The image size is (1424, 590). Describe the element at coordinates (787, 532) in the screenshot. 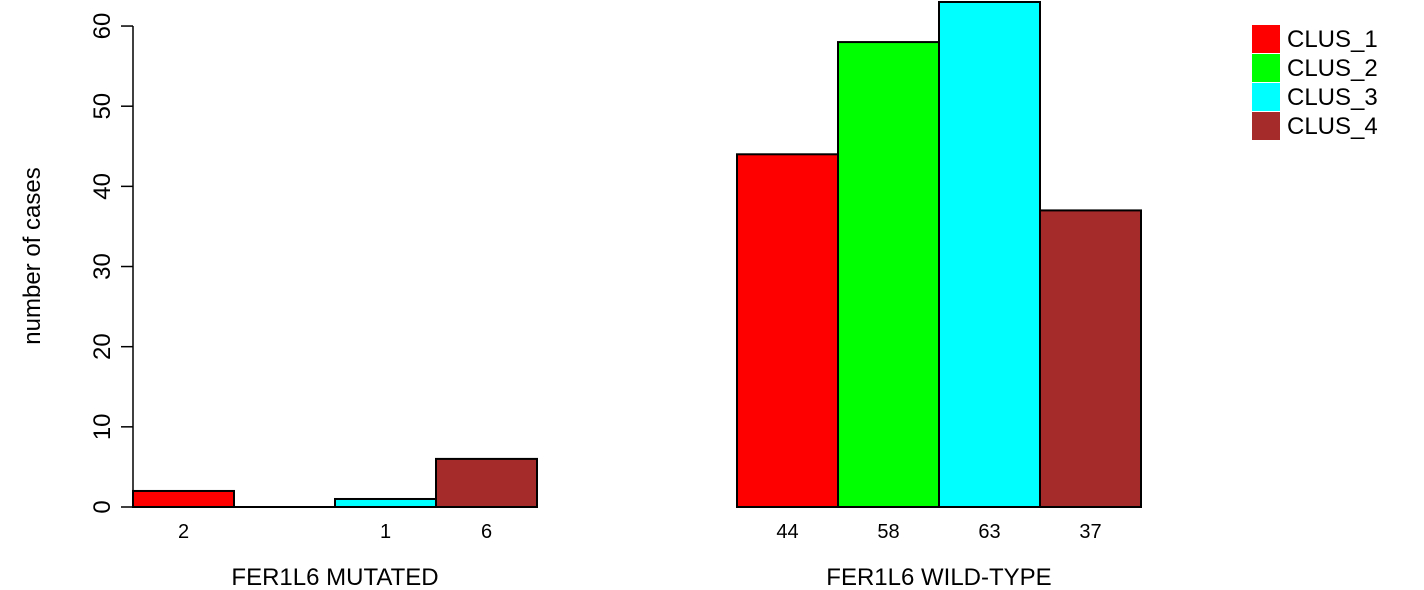

I see `bar-value-label: 44` at that location.